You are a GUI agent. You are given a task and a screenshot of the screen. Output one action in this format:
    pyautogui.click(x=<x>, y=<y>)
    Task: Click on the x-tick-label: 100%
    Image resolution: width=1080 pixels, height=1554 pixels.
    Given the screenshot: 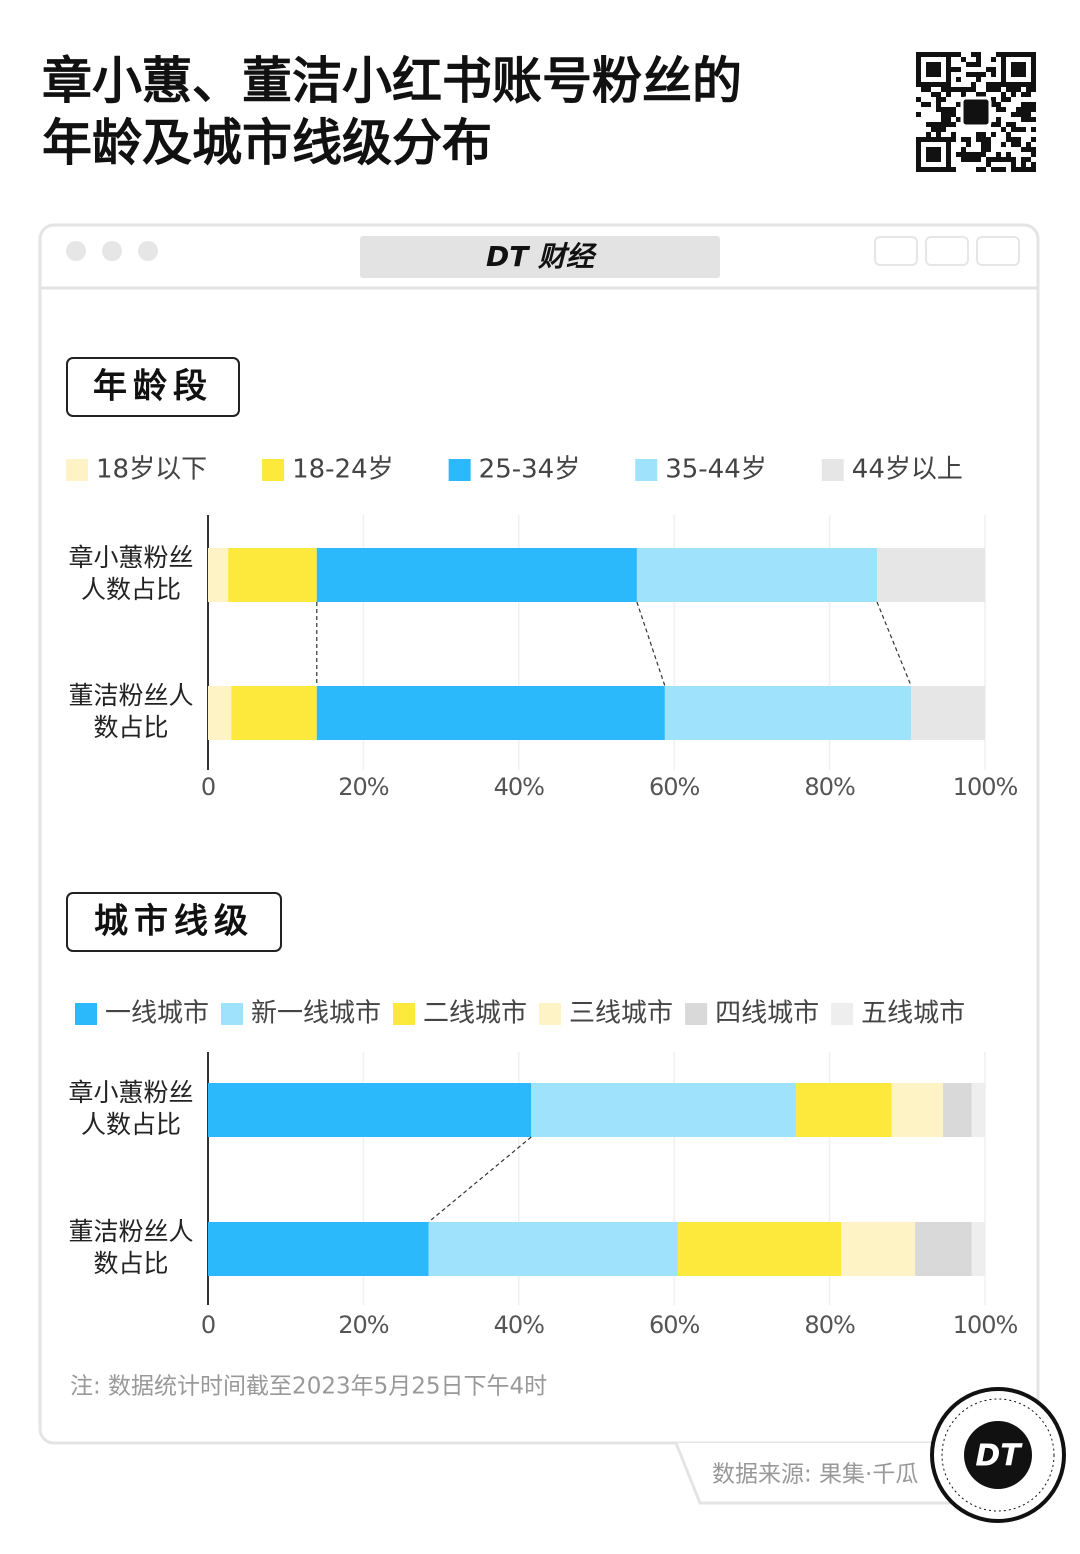 What is the action you would take?
    pyautogui.click(x=985, y=787)
    